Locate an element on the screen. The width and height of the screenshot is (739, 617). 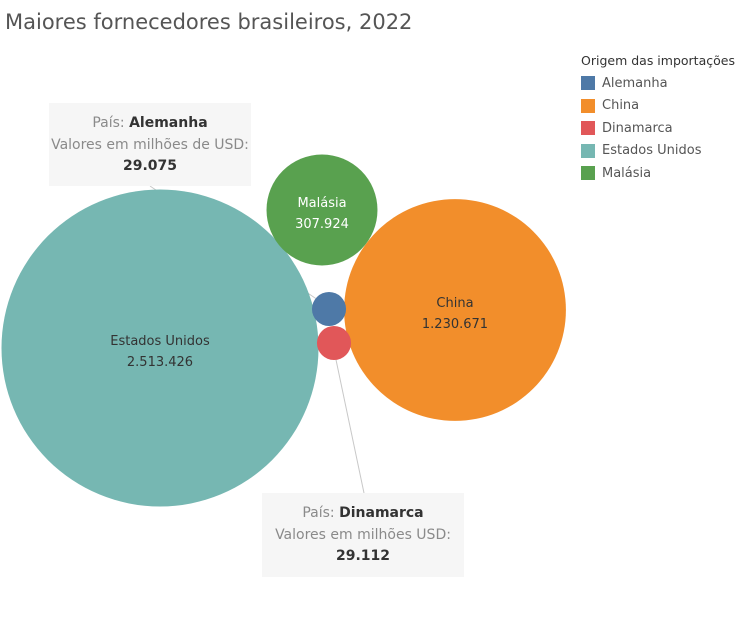
tooltip-leader-line-dinamarca is located at coordinates (349, 424).